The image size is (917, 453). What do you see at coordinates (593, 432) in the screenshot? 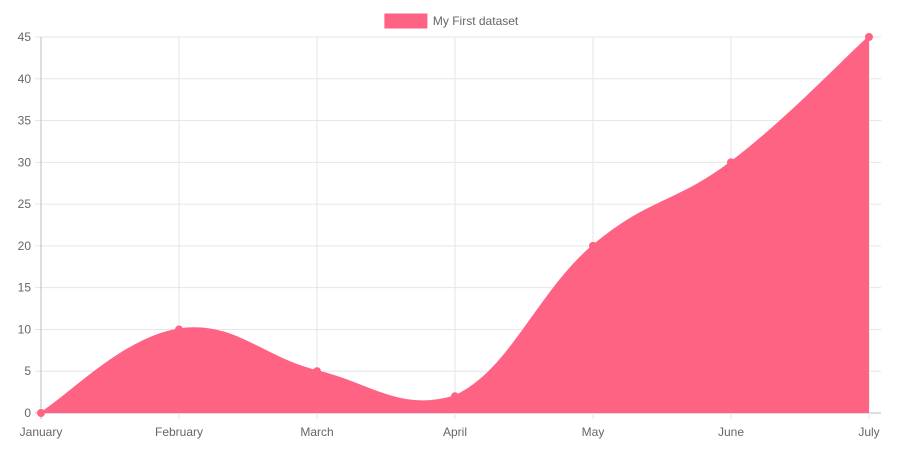
I see `x-tick-label: May` at bounding box center [593, 432].